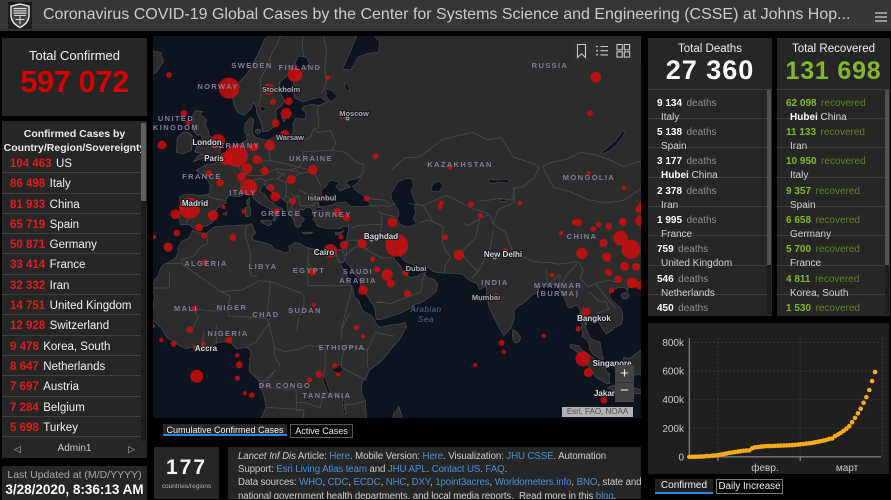 This screenshot has width=891, height=500. I want to click on svg-text: Bangkok, so click(594, 318).